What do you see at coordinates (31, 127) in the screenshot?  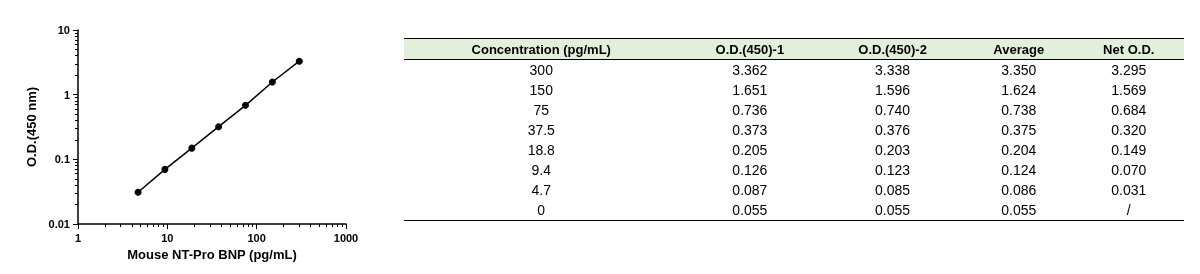 I see `y-axis-title: O.D.(450 nm)` at bounding box center [31, 127].